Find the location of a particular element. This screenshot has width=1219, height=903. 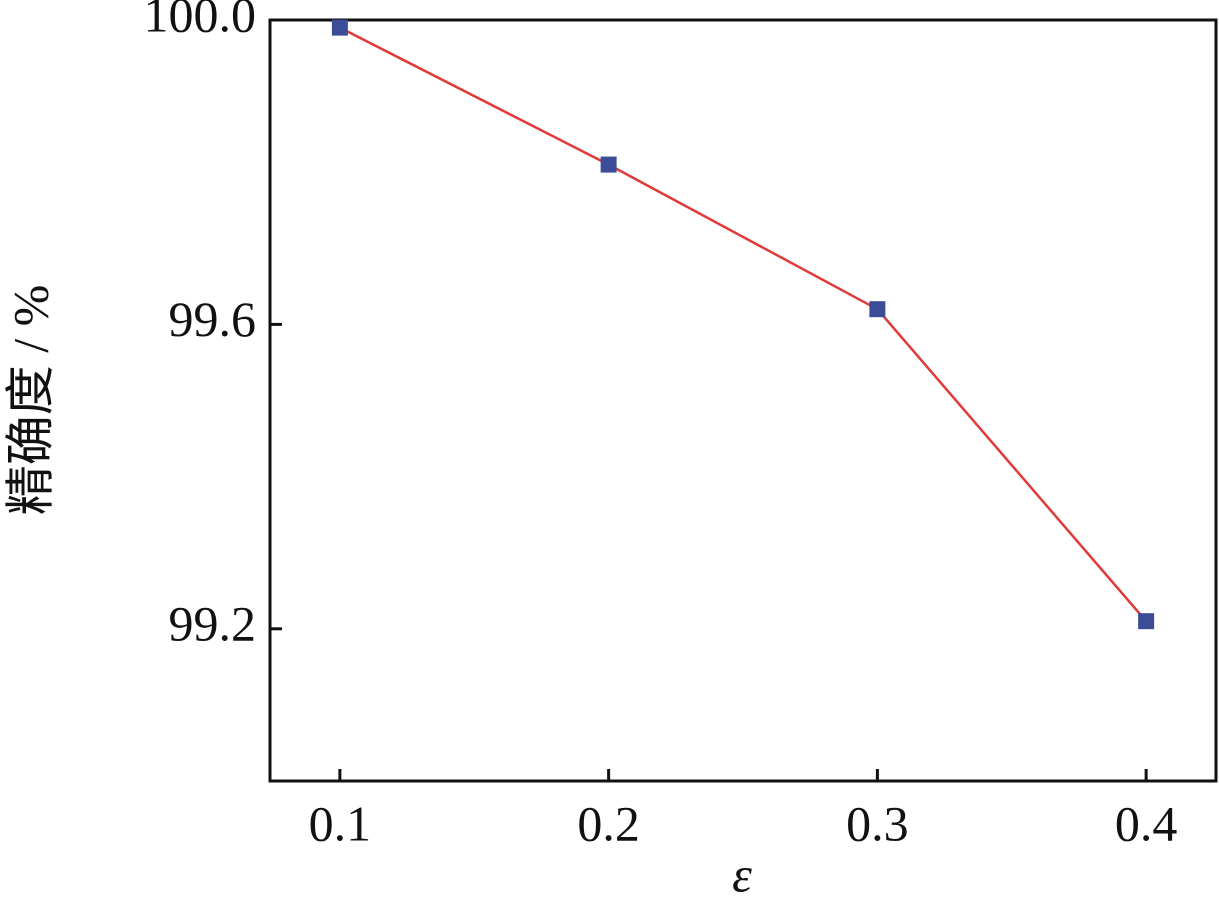

x-tick-label: 0.2 is located at coordinates (608, 823).